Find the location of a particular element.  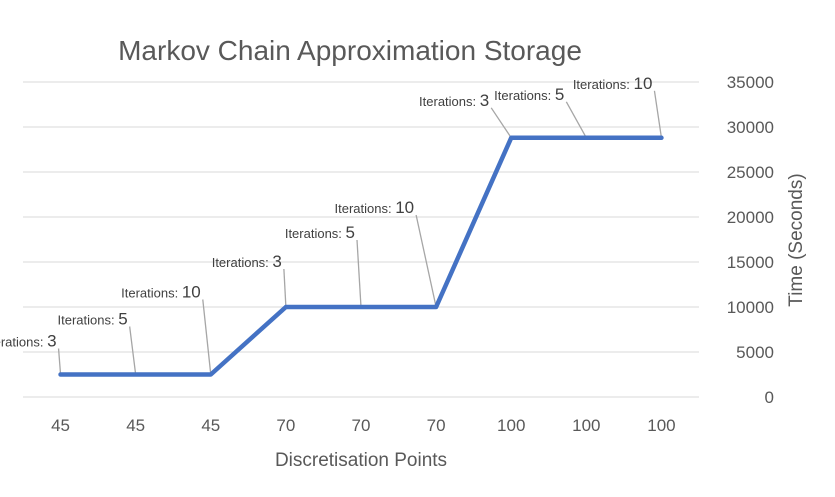

y-tick-label: 15000 is located at coordinates (750, 262).